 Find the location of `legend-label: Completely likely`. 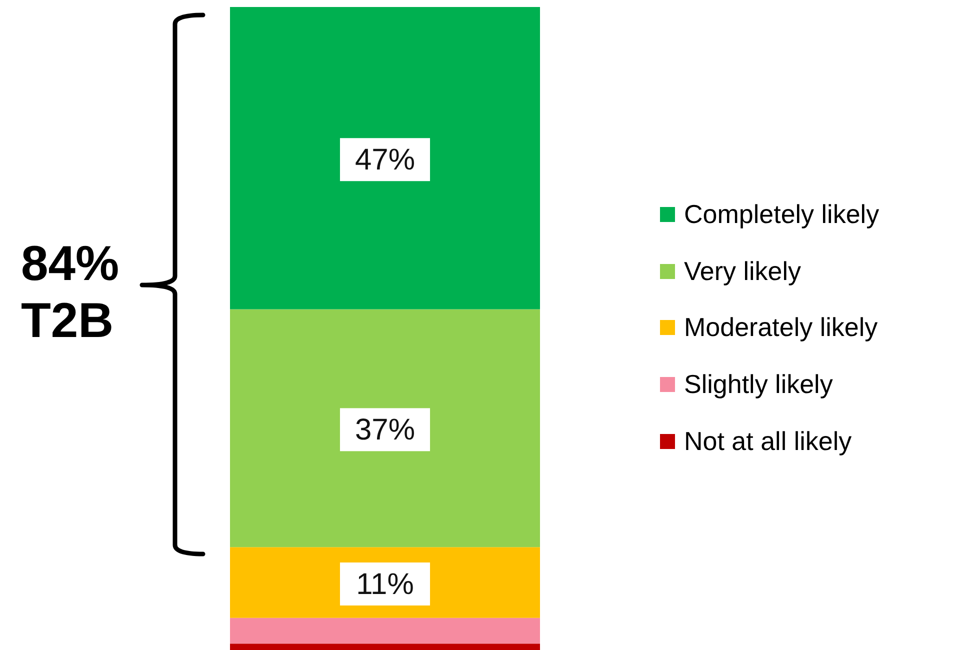

legend-label: Completely likely is located at coordinates (782, 214).